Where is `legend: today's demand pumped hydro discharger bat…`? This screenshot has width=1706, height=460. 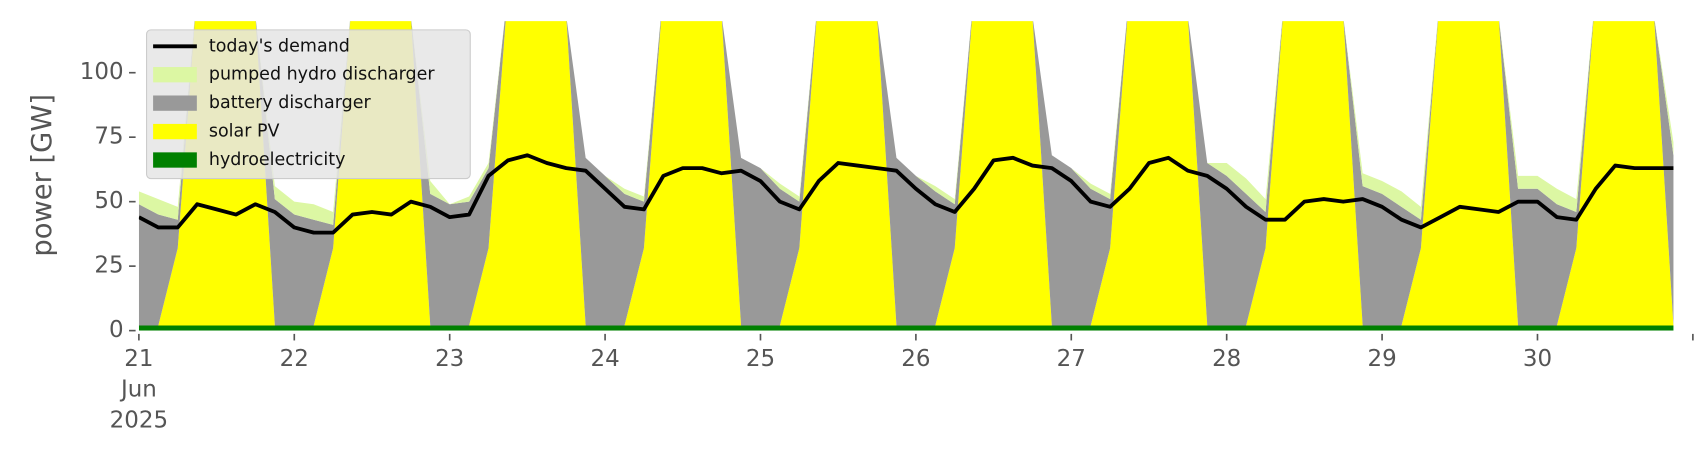 legend: today's demand pumped hydro discharger bat… is located at coordinates (308, 104).